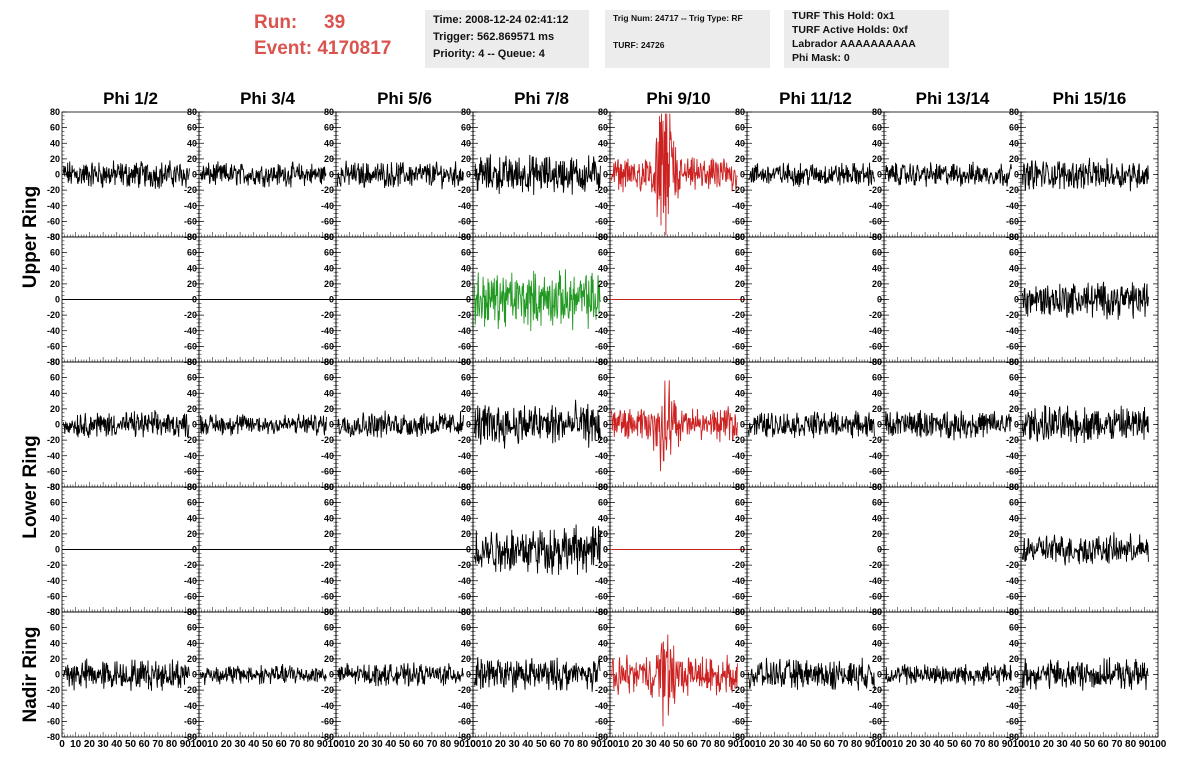 The width and height of the screenshot is (1196, 772). Describe the element at coordinates (90, 744) in the screenshot. I see `x-tick-label: 20` at that location.